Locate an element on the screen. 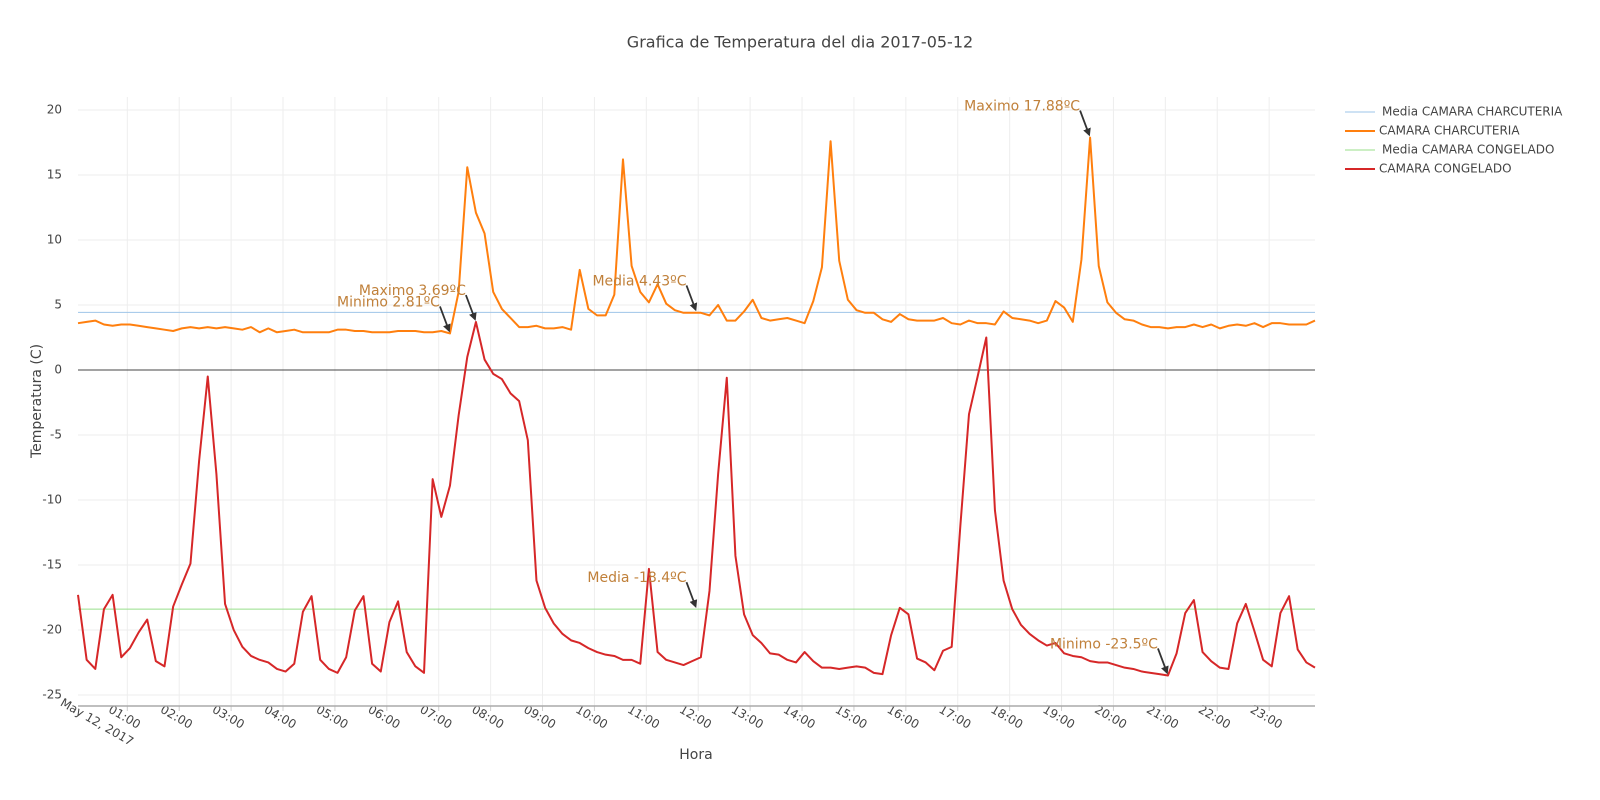  annotation: Media -18.4ºC is located at coordinates (636, 578).